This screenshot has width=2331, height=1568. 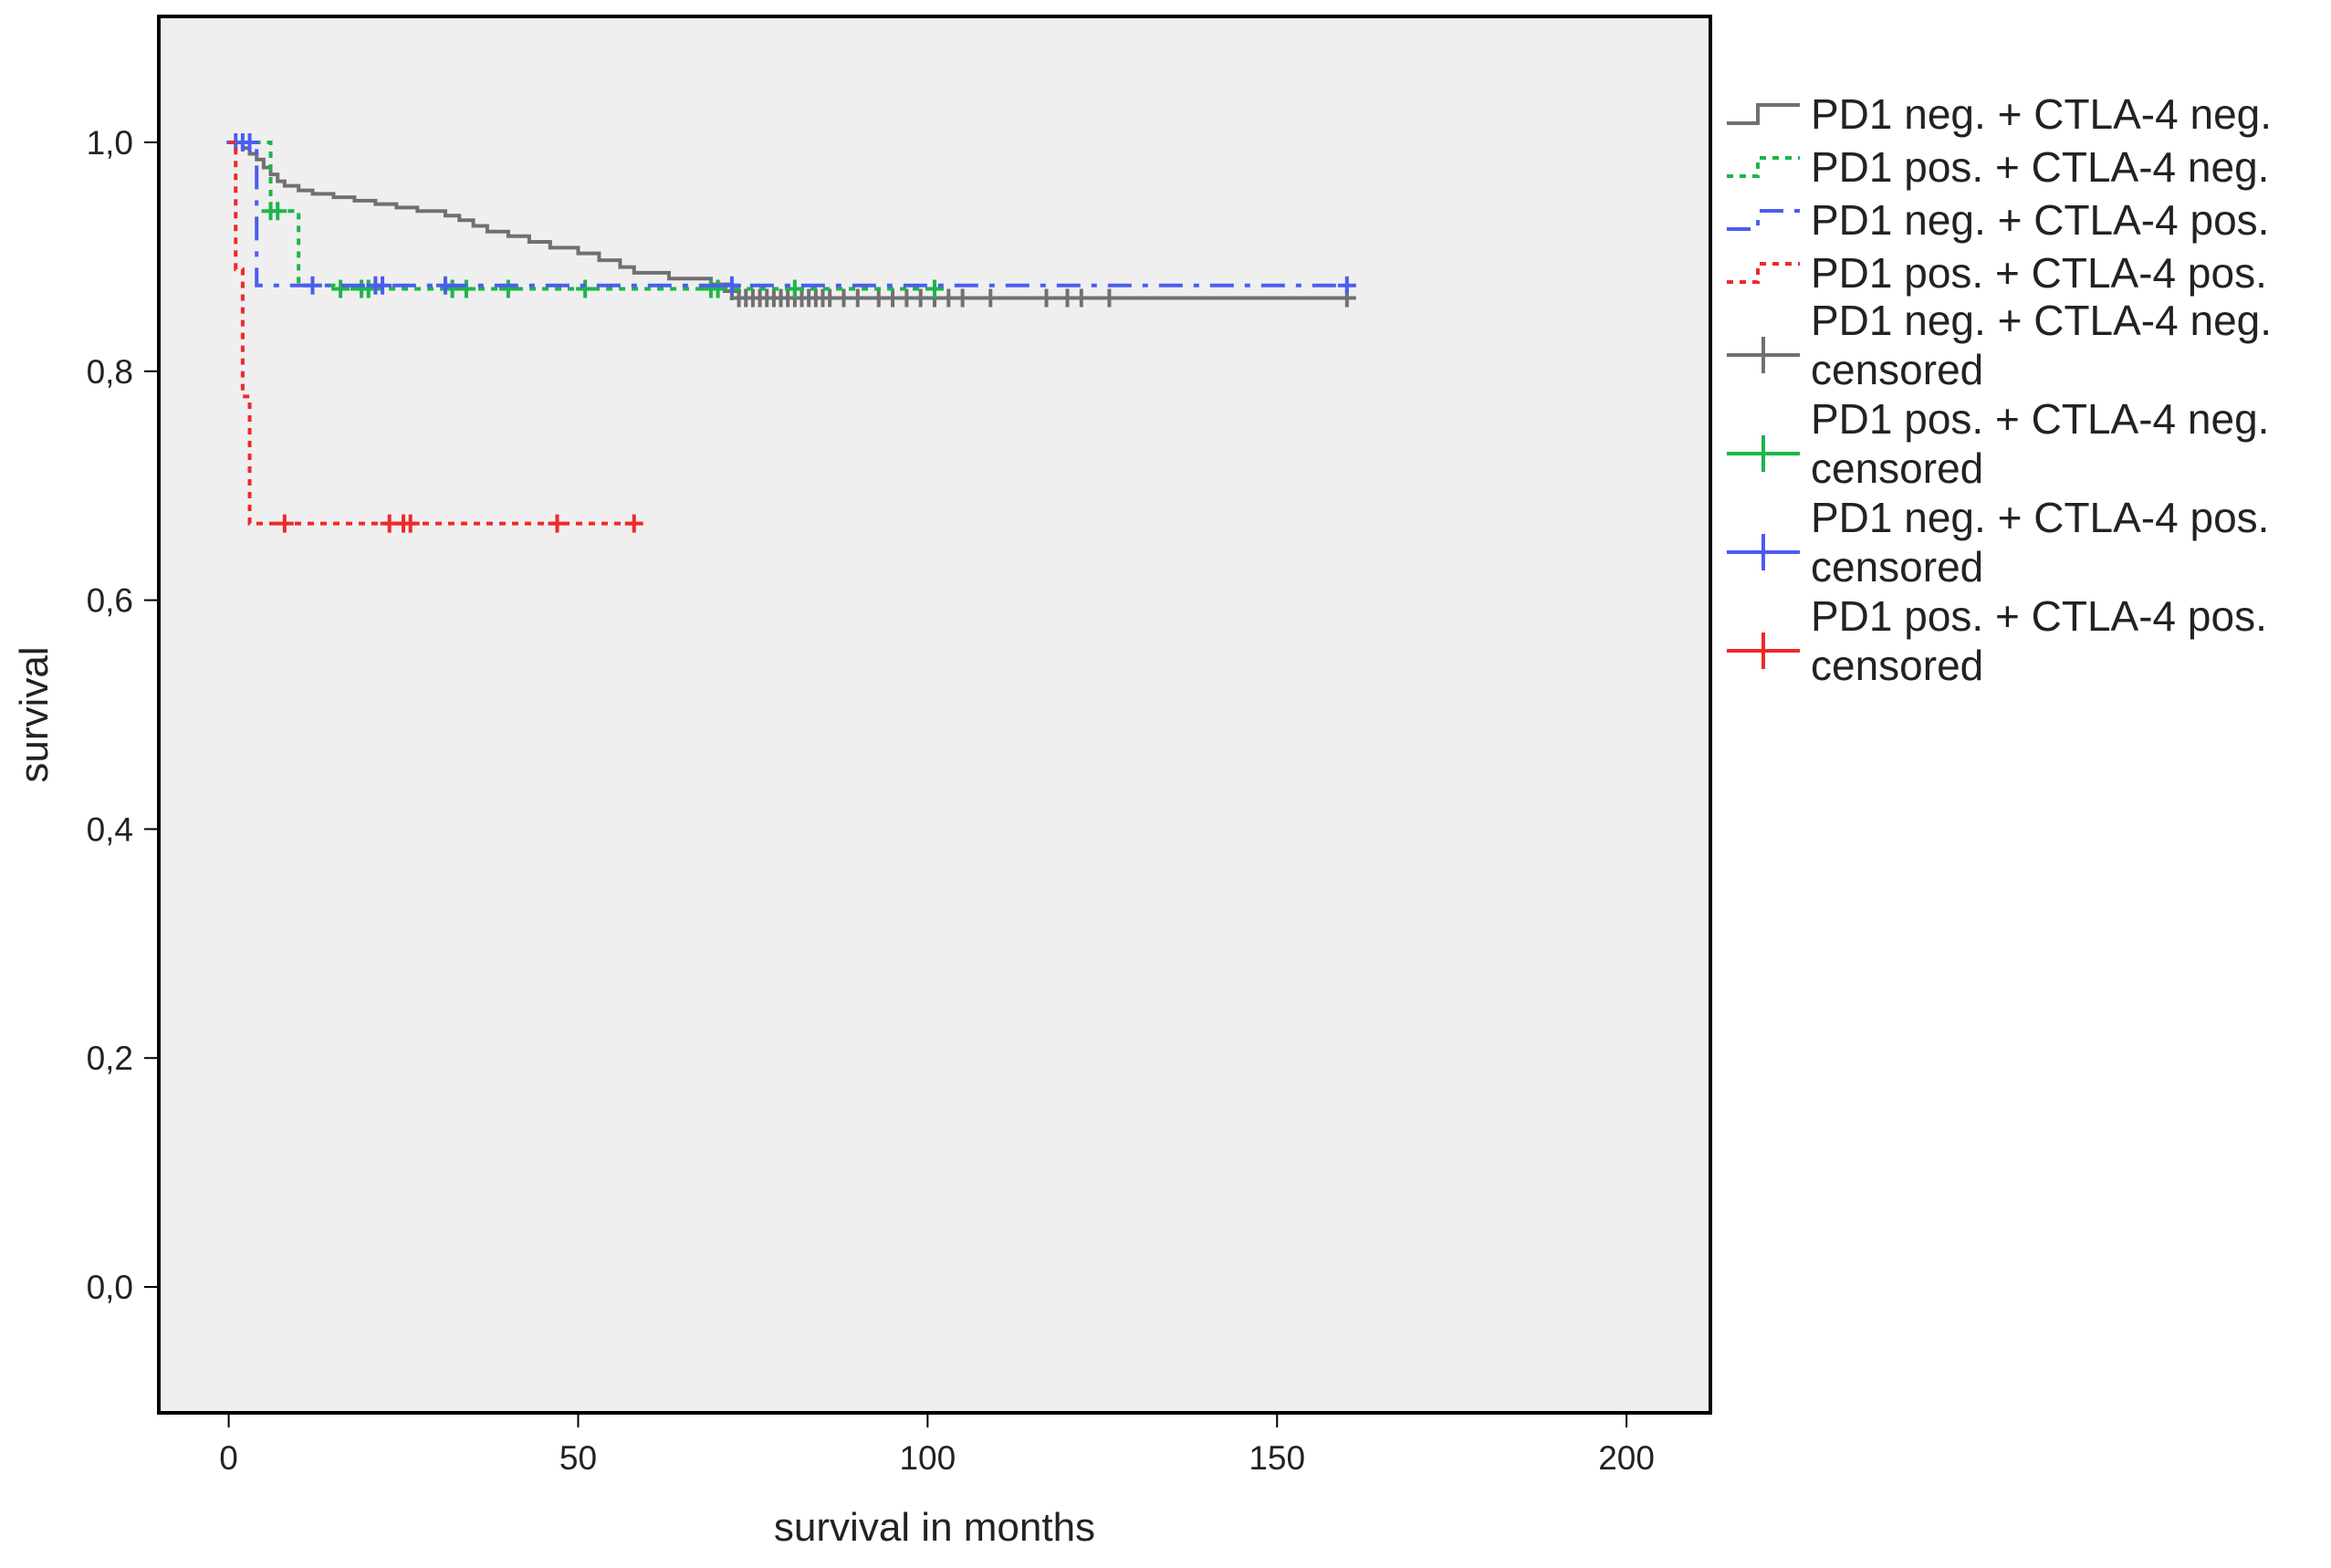 What do you see at coordinates (110, 372) in the screenshot?
I see `y-tick-label: 0,8` at bounding box center [110, 372].